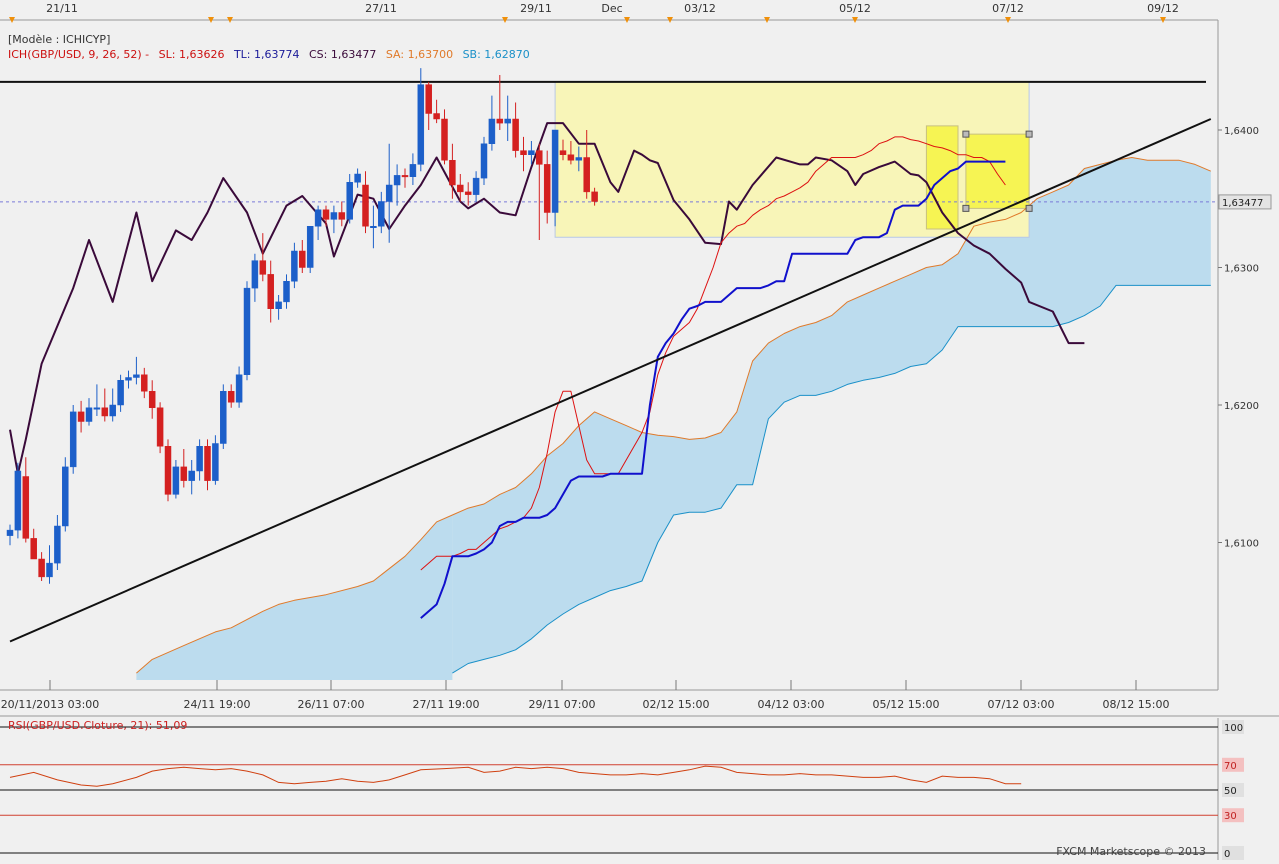  I want to click on bottom-date-label: 08/12 15:00, so click(1136, 704).